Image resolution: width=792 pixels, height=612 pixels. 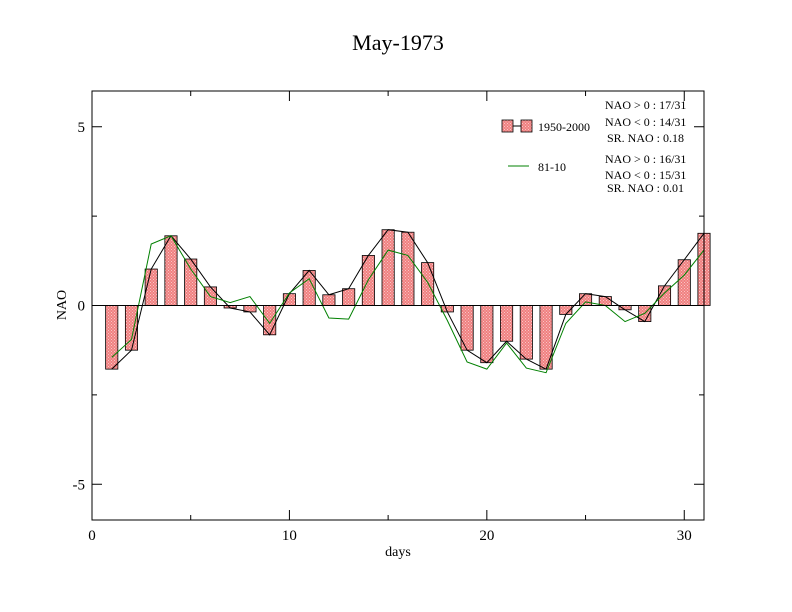 What do you see at coordinates (645, 105) in the screenshot?
I see `stats-0-line-0: NAO > 0 : 17/31` at bounding box center [645, 105].